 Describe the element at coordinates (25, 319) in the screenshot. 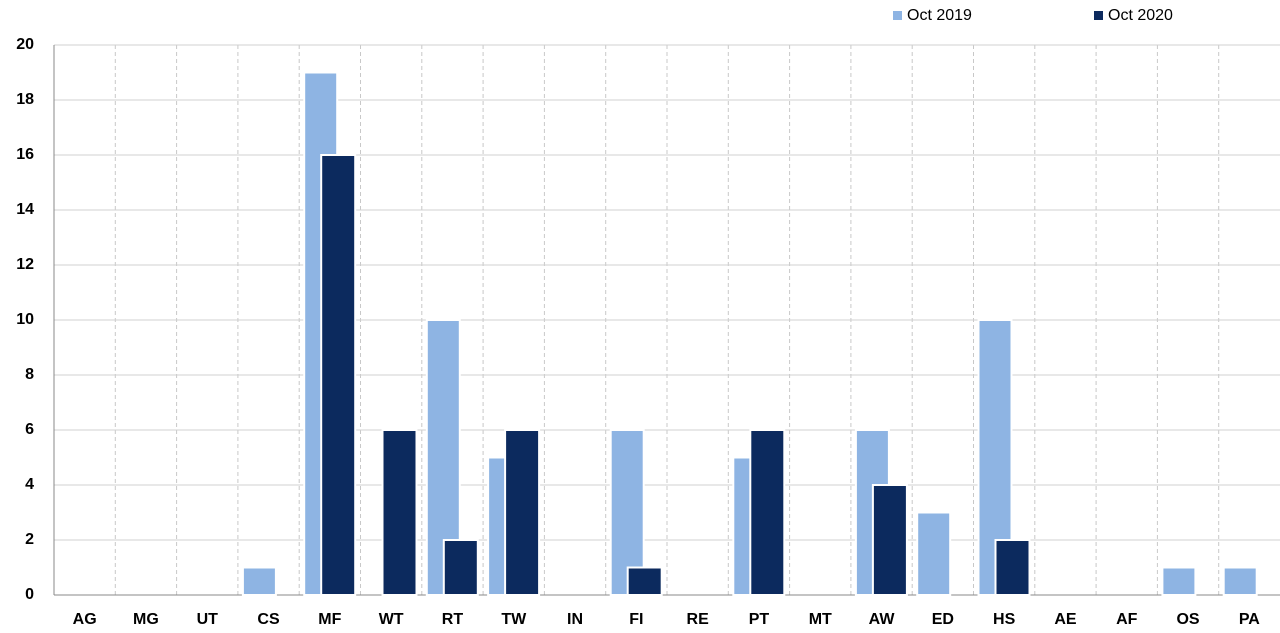

I see `y-tick-label: 10` at that location.